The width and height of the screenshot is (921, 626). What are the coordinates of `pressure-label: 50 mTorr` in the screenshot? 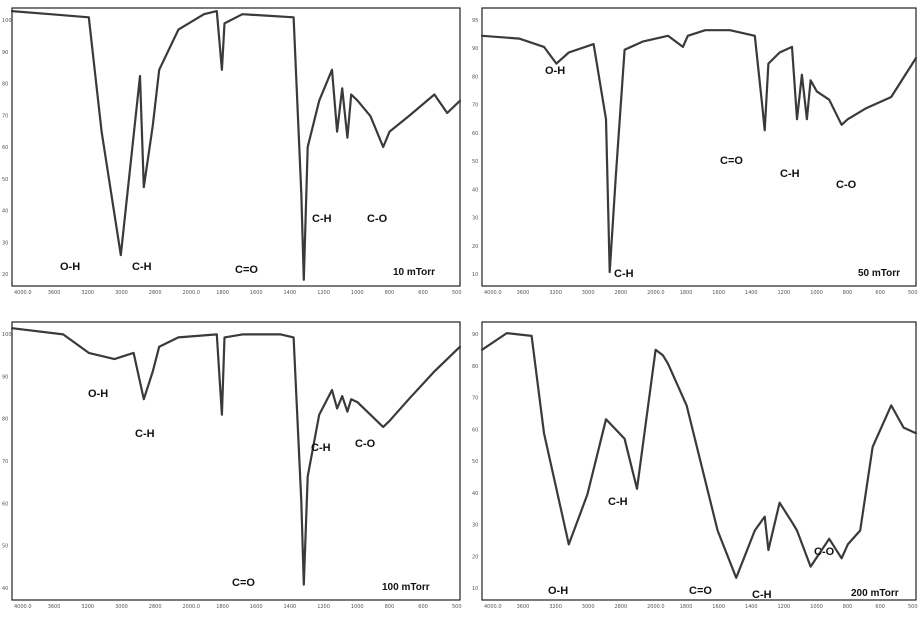 It's located at (879, 273).